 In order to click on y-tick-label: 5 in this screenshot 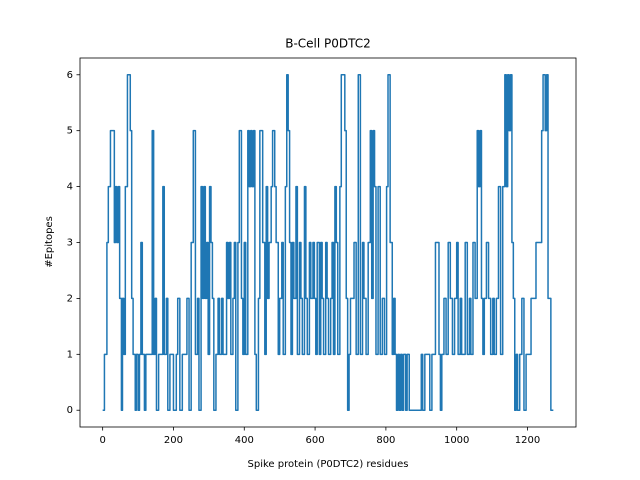, I will do `click(70, 131)`.